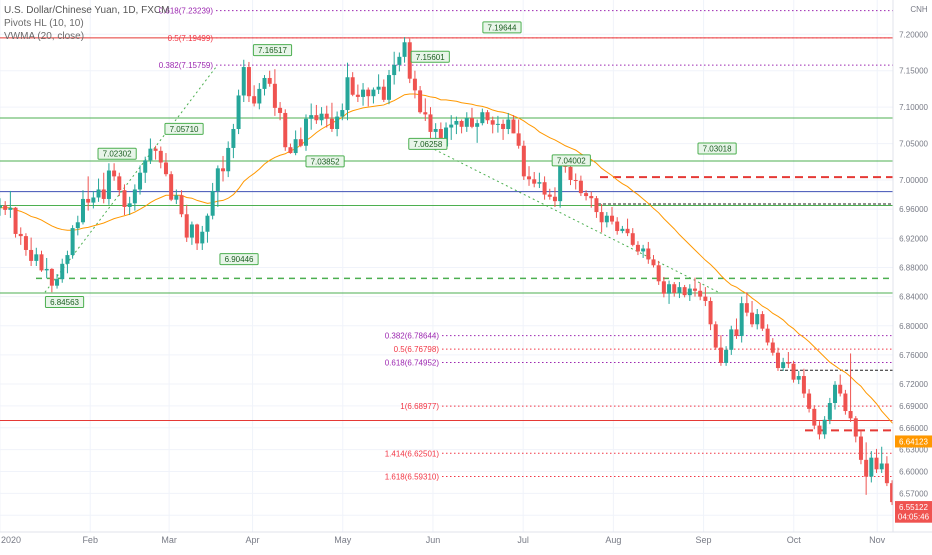 Image resolution: width=932 pixels, height=555 pixels. Describe the element at coordinates (433, 540) in the screenshot. I see `x-tick-label: Jun` at that location.